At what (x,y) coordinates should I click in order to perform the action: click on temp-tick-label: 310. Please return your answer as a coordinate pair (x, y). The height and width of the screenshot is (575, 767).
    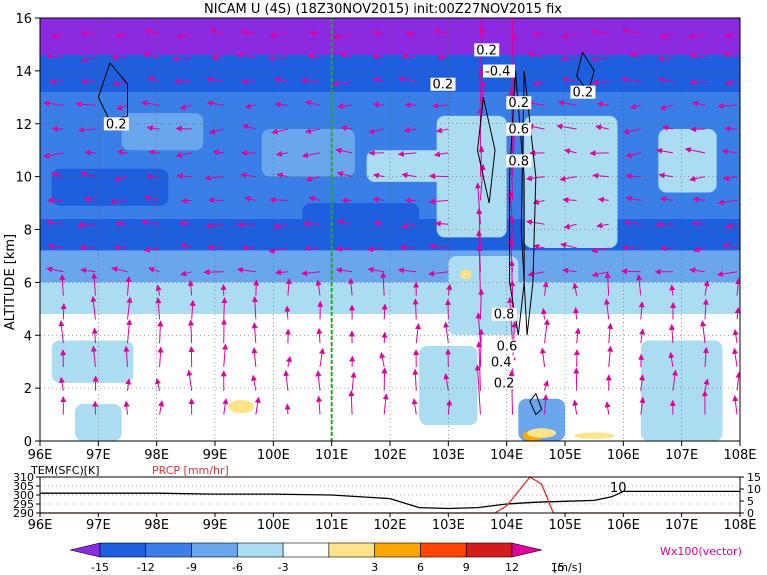
    Looking at the image, I should click on (23, 477).